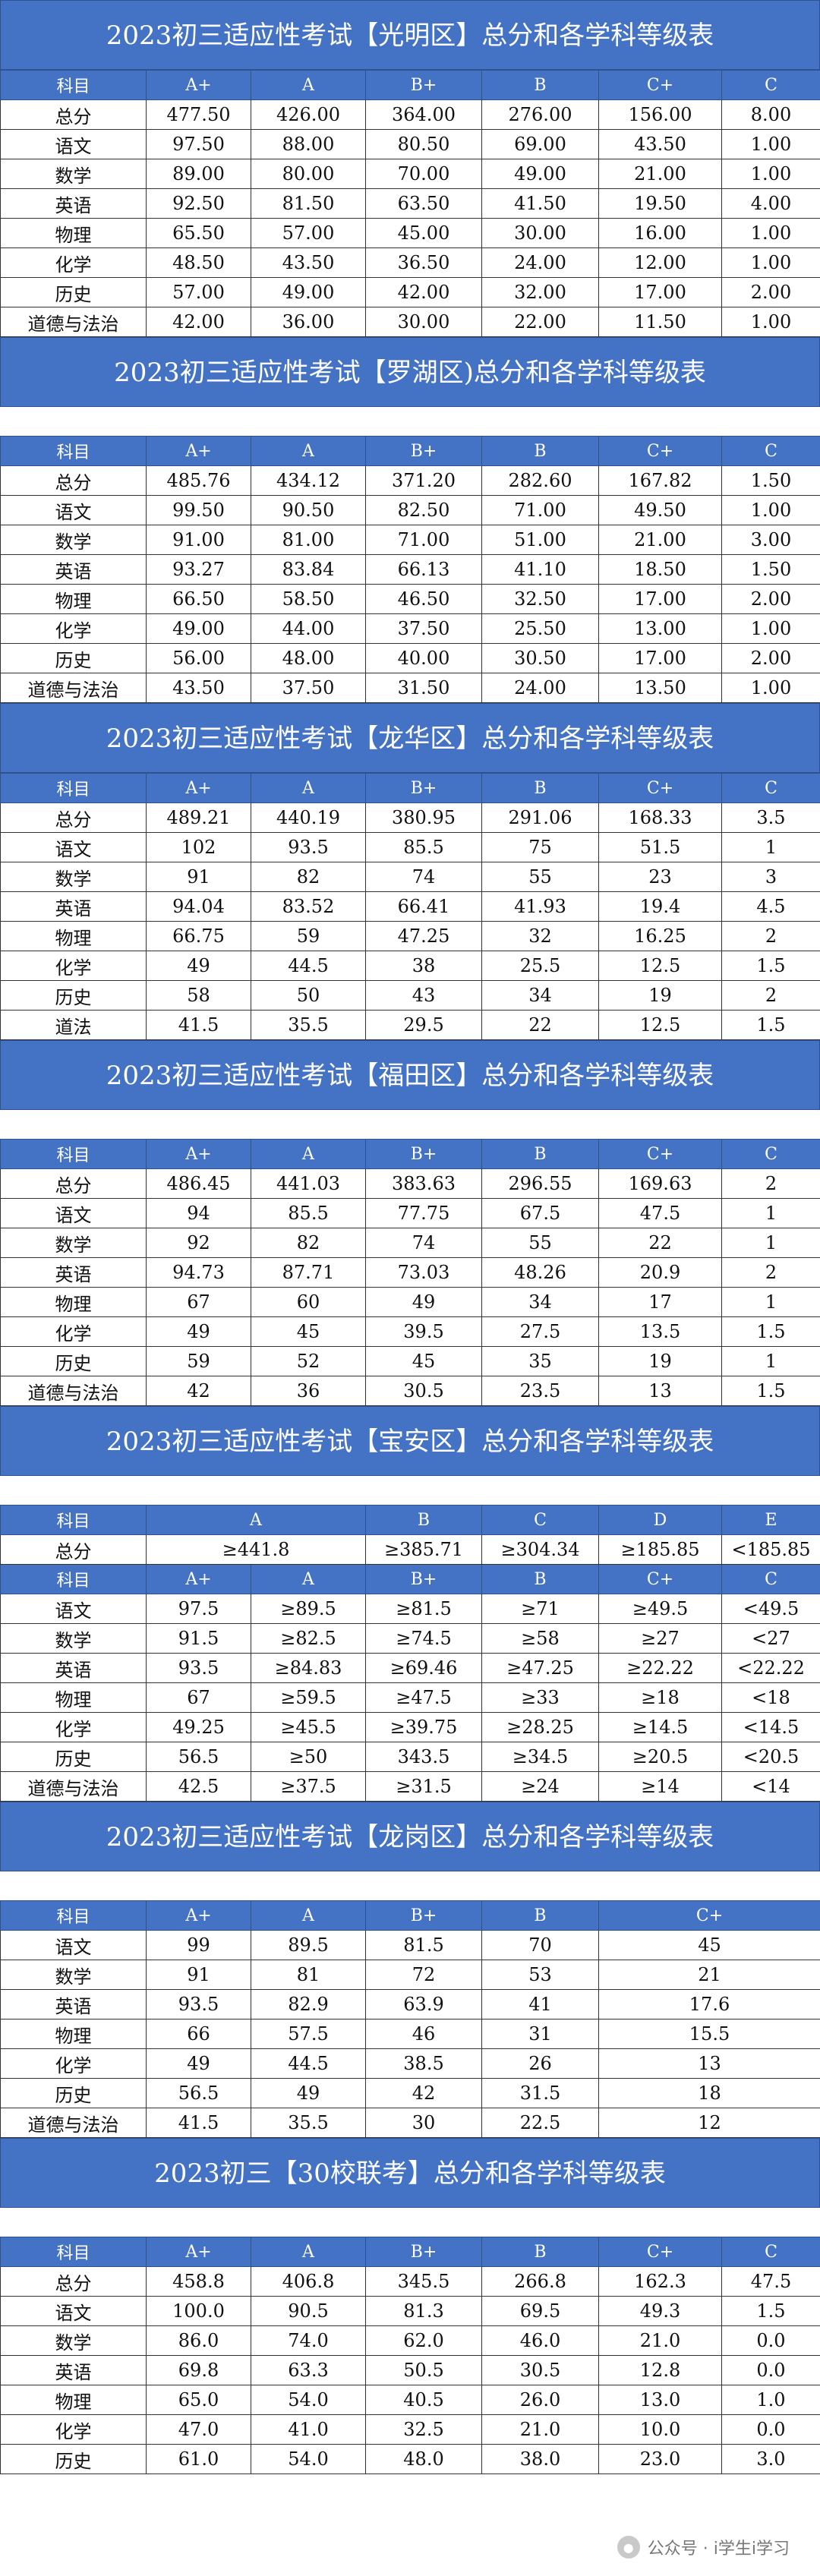 The width and height of the screenshot is (820, 2576). Describe the element at coordinates (660, 1727) in the screenshot. I see `table-cell: ≥14.5` at that location.